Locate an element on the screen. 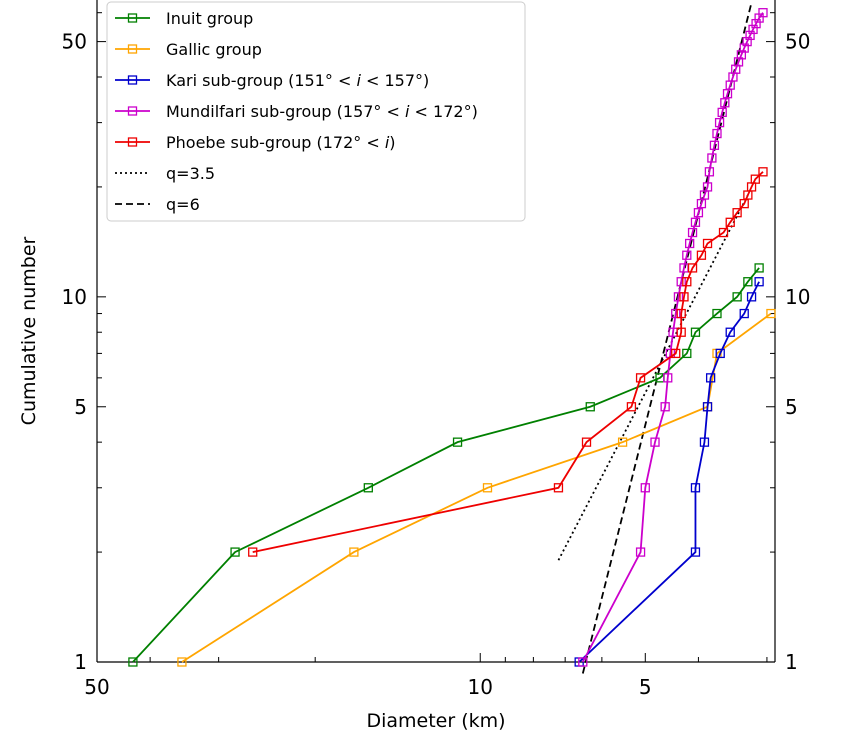 The image size is (855, 732). x-tick-label: 50 is located at coordinates (96, 687).